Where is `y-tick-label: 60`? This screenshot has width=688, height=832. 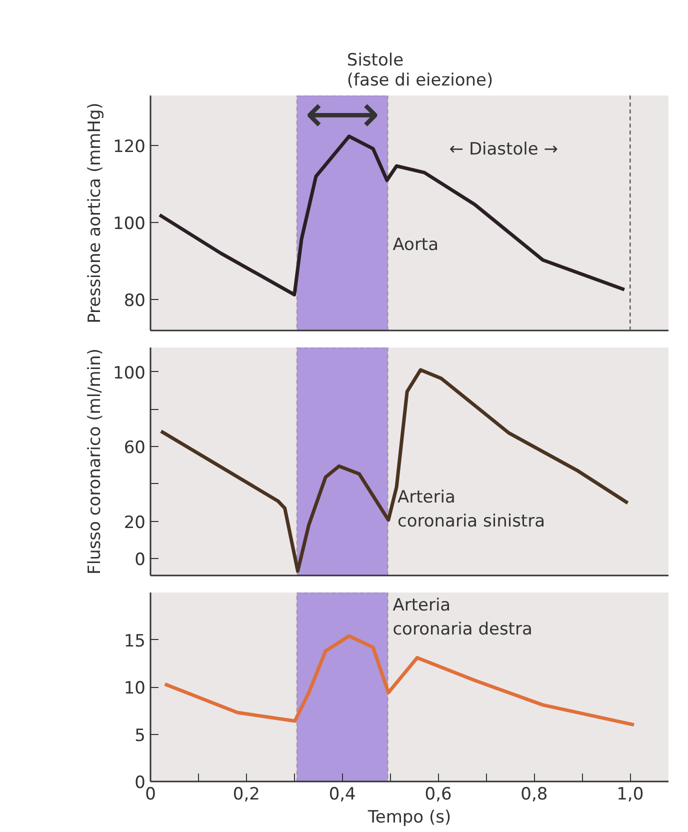 y-tick-label: 60 is located at coordinates (135, 448).